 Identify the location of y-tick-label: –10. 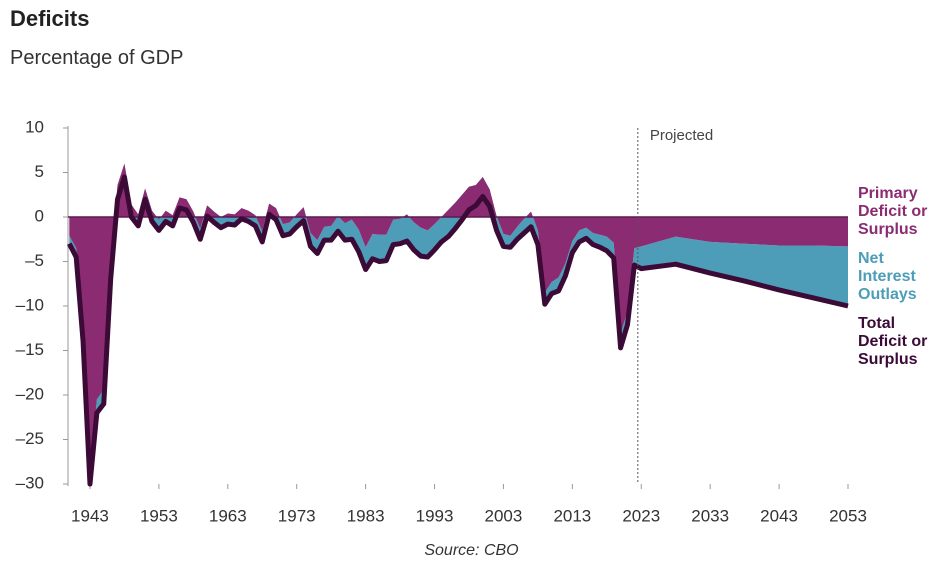
(30, 304).